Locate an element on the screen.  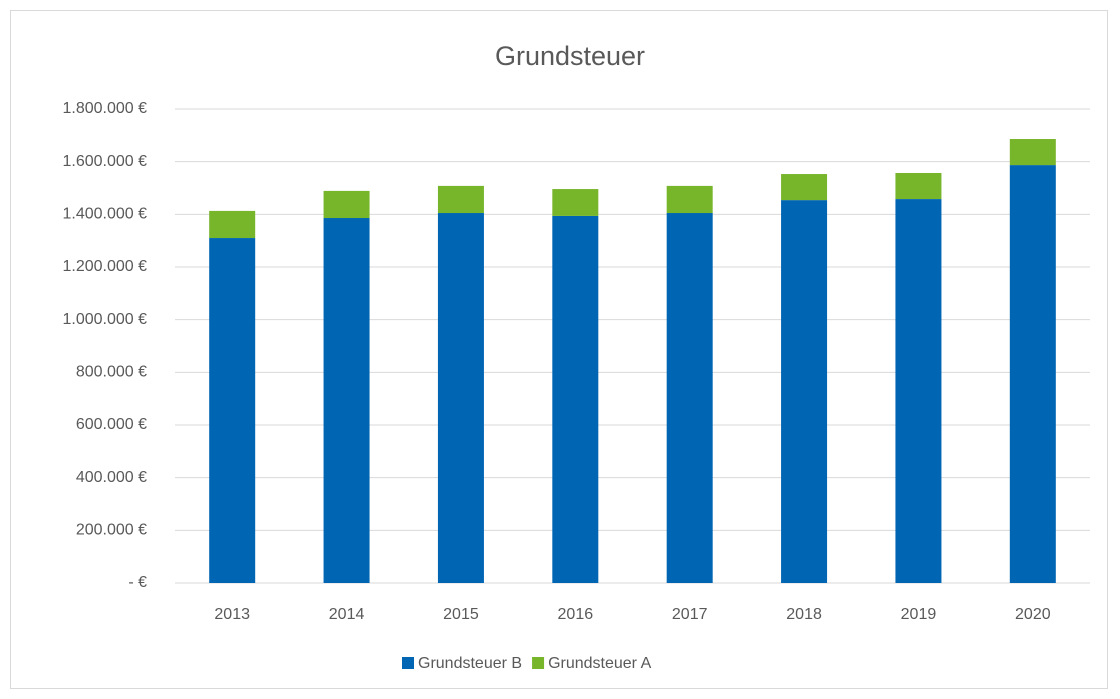
y-tick-label: 400.000 € is located at coordinates (111, 477).